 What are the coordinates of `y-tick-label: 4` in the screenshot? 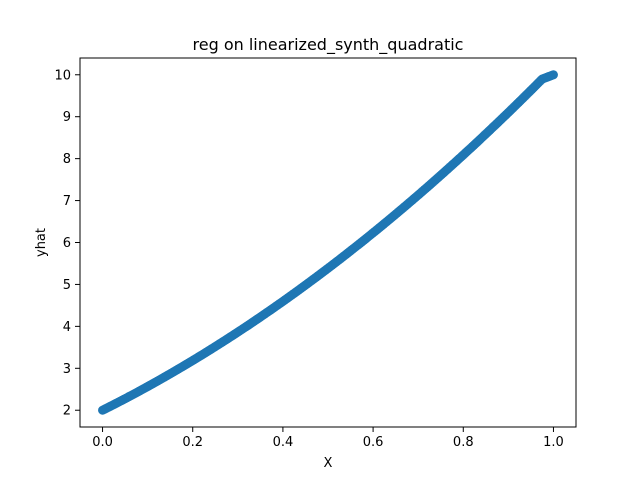 It's located at (67, 327).